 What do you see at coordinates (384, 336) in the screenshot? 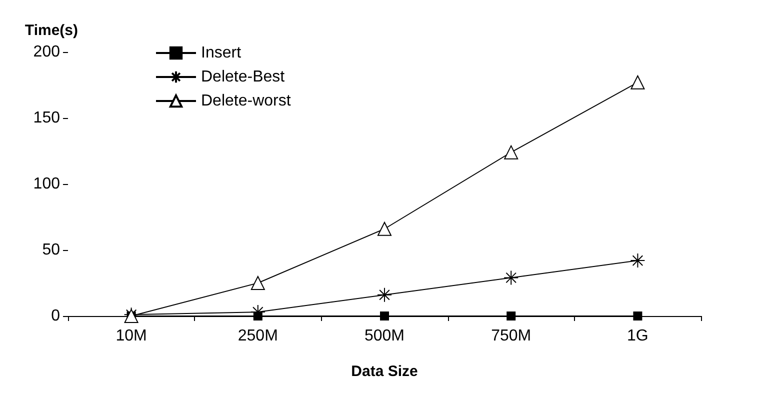
I see `x-tick-label: 500M` at bounding box center [384, 336].